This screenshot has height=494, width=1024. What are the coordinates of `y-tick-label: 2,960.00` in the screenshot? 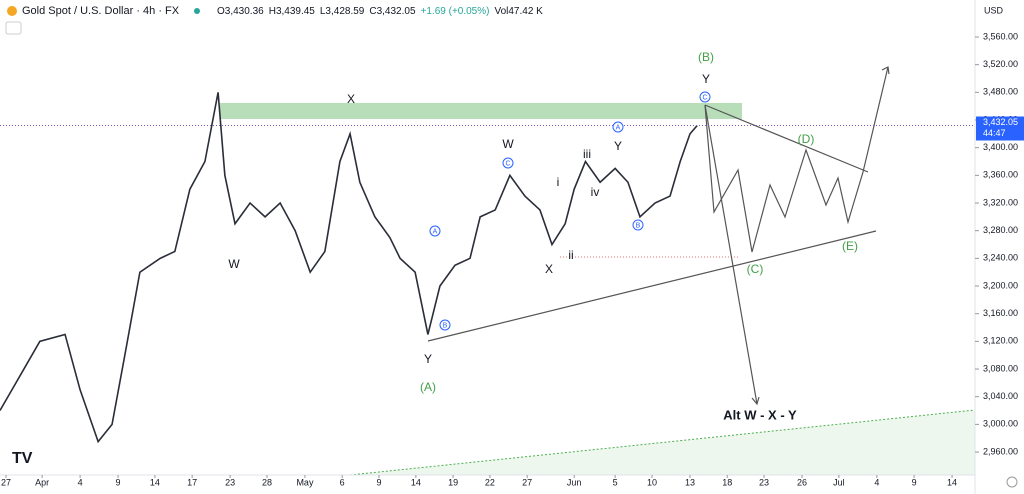 It's located at (1000, 451).